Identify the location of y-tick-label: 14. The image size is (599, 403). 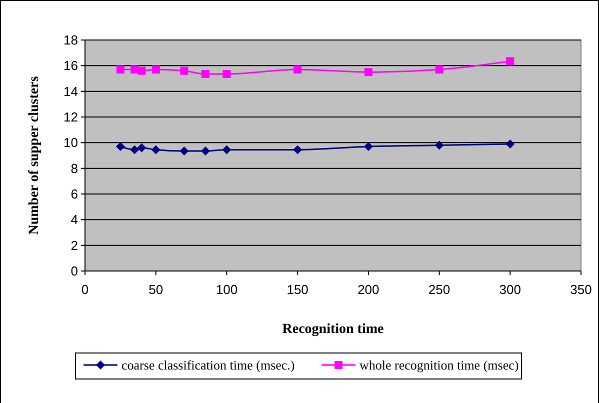
(71, 91).